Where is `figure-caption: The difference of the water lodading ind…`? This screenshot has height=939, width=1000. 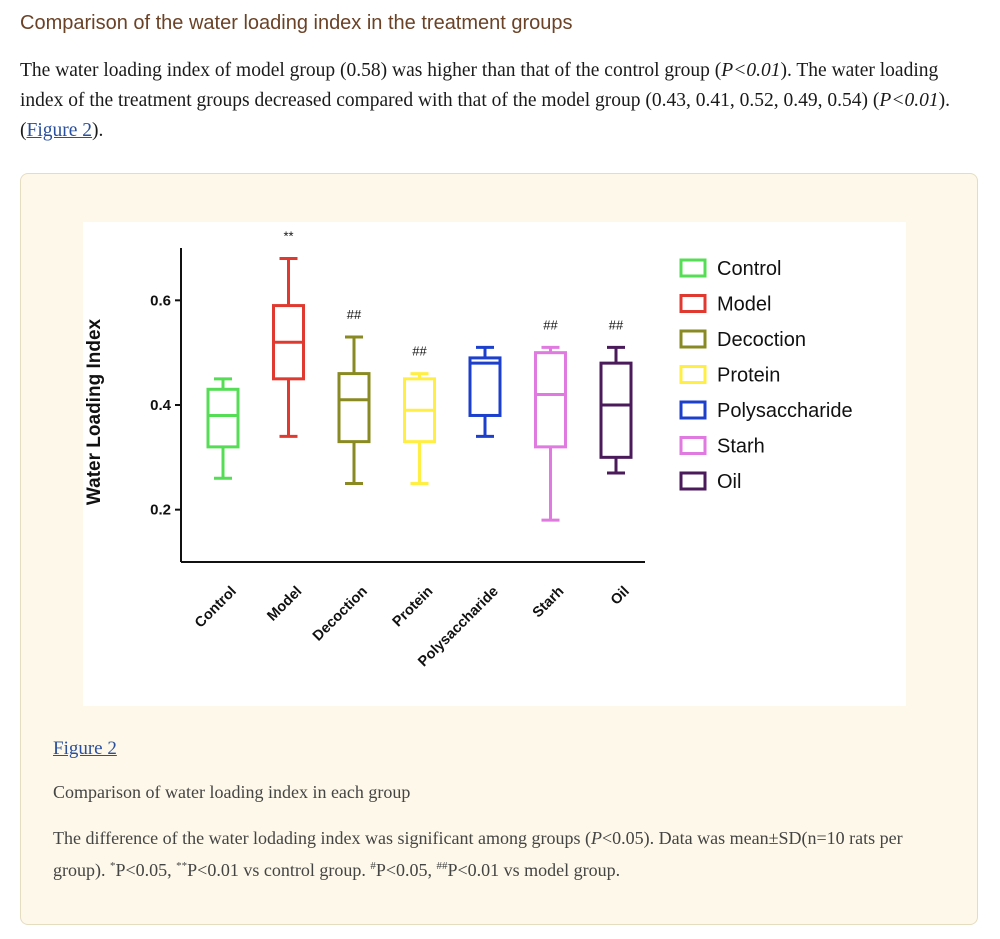 figure-caption: The difference of the water lodading ind… is located at coordinates (503, 854).